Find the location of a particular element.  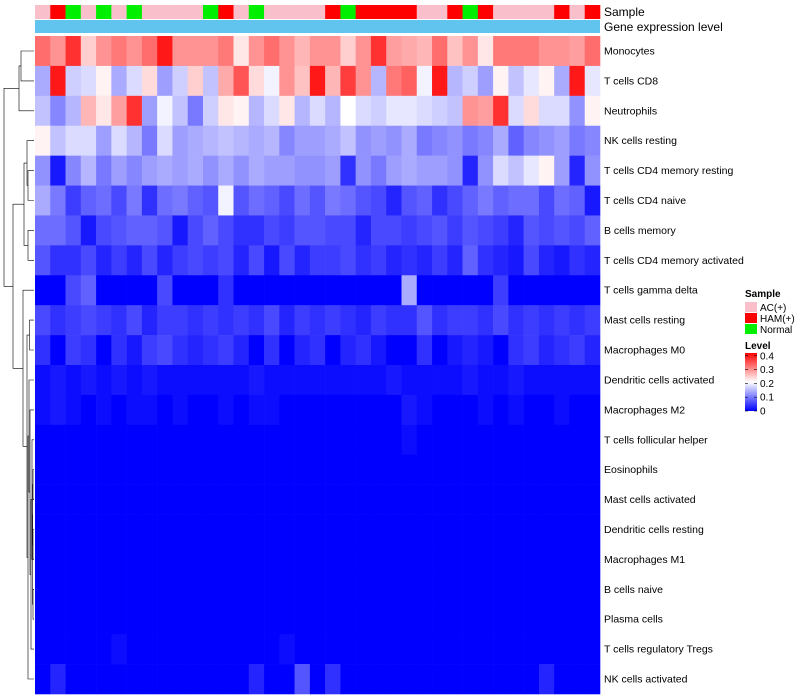

row-label: Dendritic cells resting is located at coordinates (654, 530).